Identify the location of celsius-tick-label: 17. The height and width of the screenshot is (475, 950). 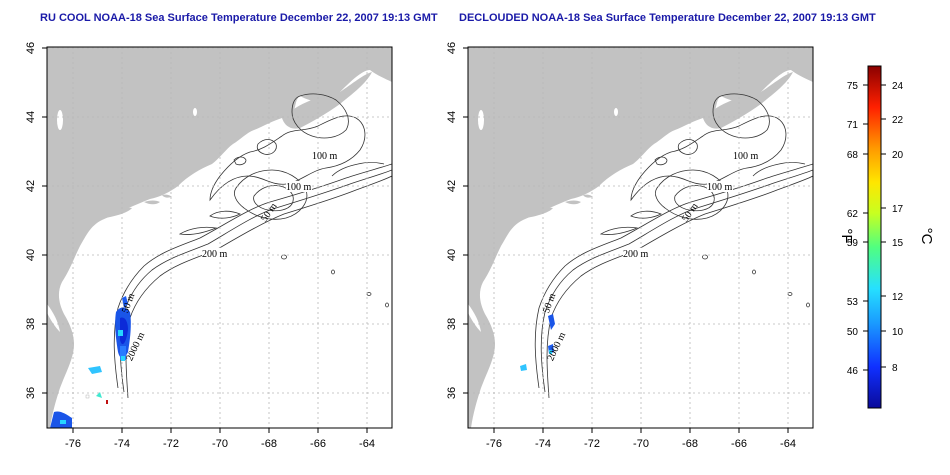
(898, 209).